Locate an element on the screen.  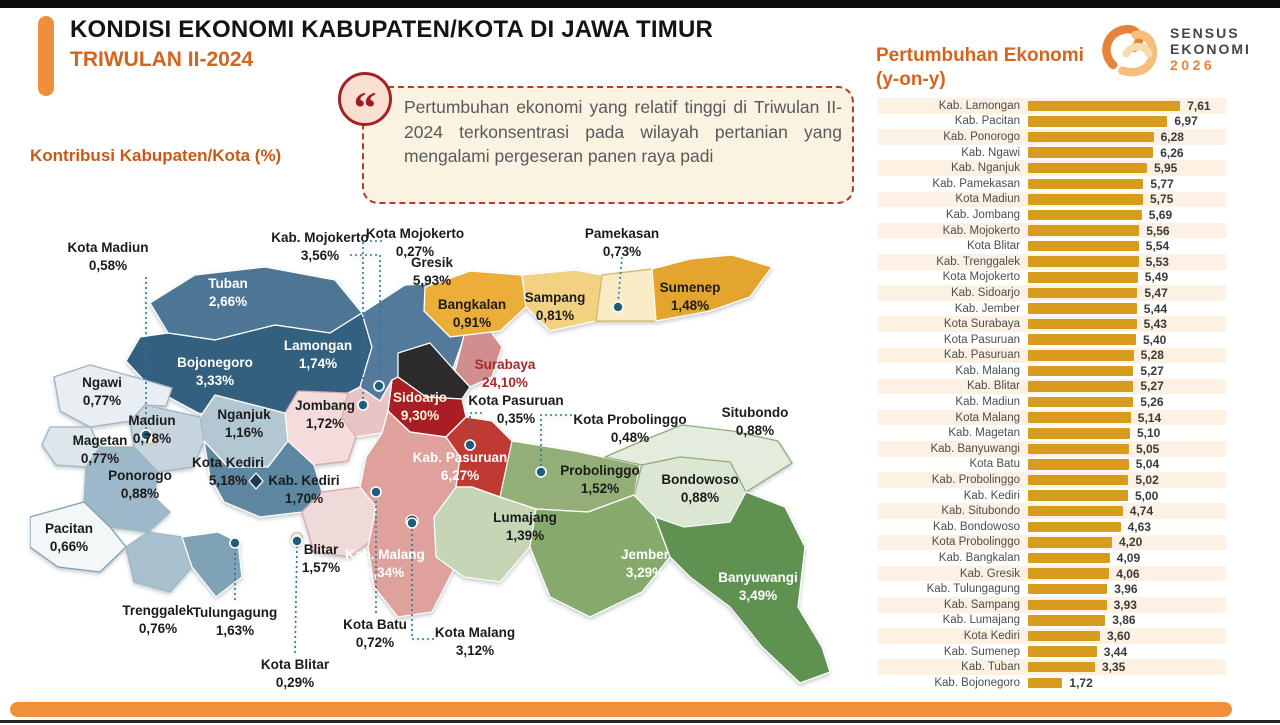
quote-icon: “ is located at coordinates (365, 102).